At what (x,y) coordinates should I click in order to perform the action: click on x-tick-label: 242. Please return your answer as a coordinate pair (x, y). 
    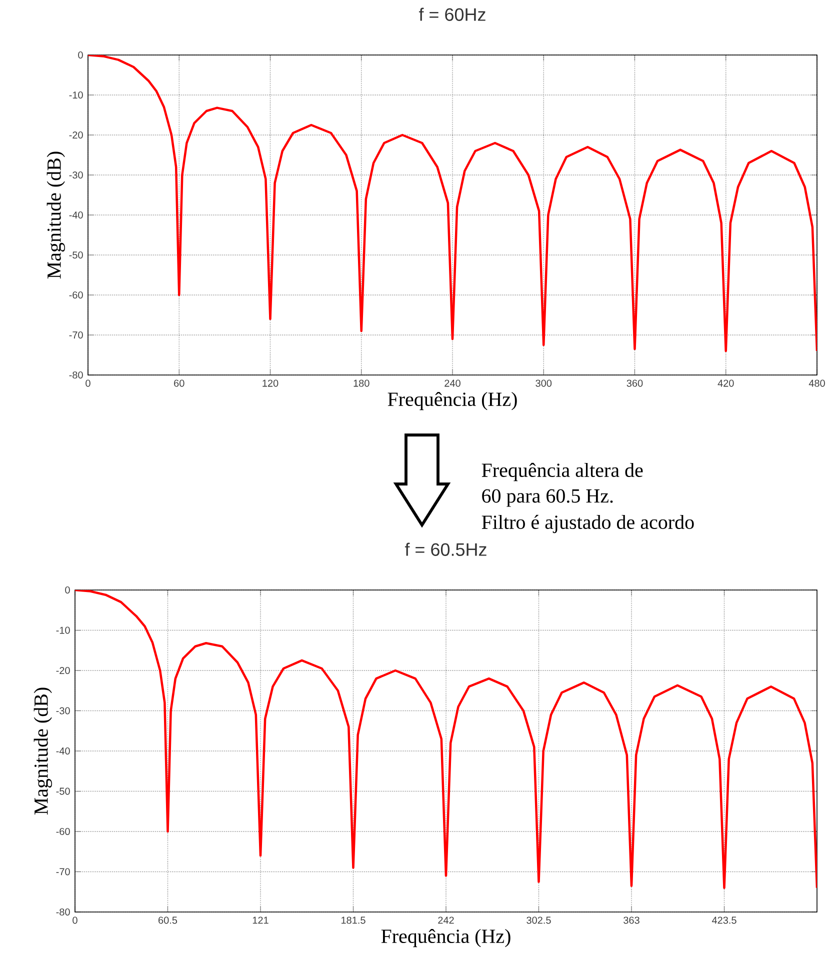
    Looking at the image, I should click on (446, 920).